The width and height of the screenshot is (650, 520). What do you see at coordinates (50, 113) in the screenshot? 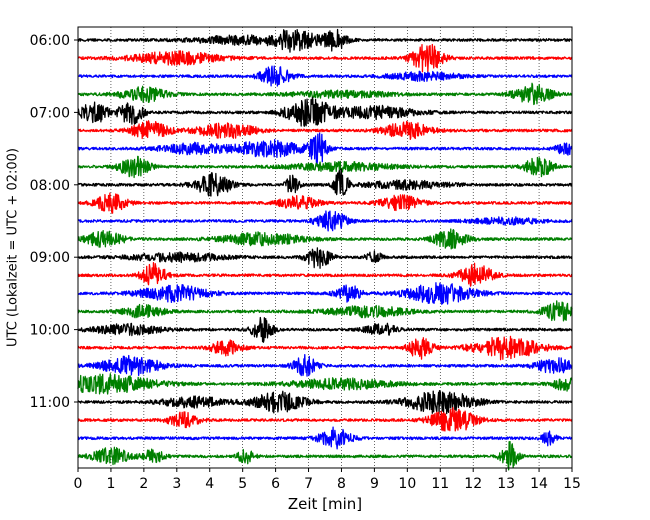
I see `y-tick-label-0700: 07:00` at bounding box center [50, 113].